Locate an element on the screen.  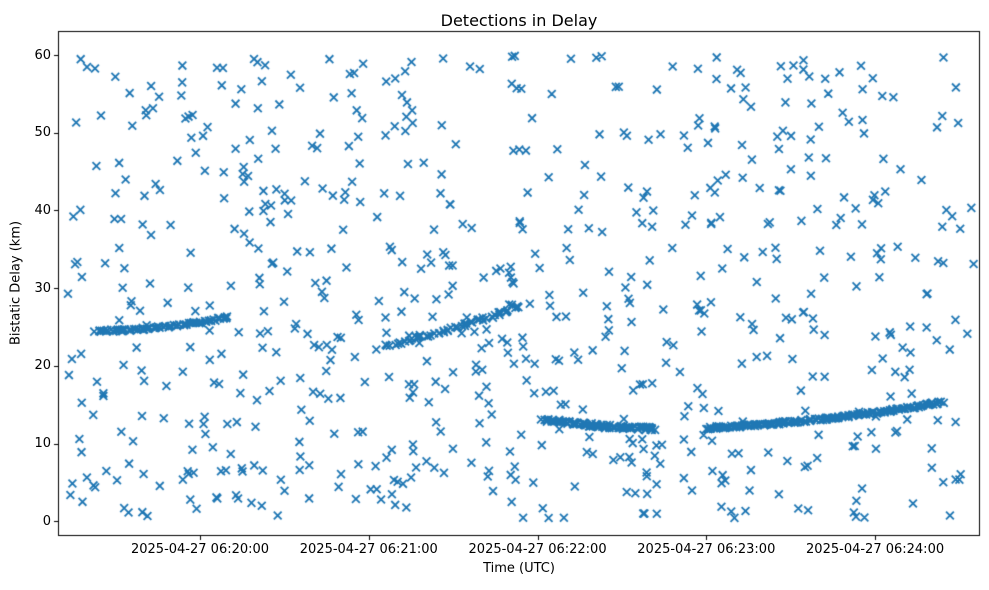
y-tick-label: 20 is located at coordinates (42, 366).